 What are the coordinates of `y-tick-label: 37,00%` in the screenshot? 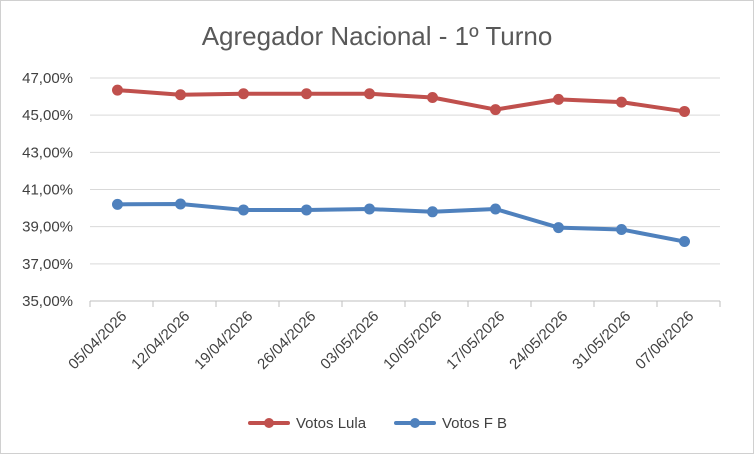 It's located at (47, 264).